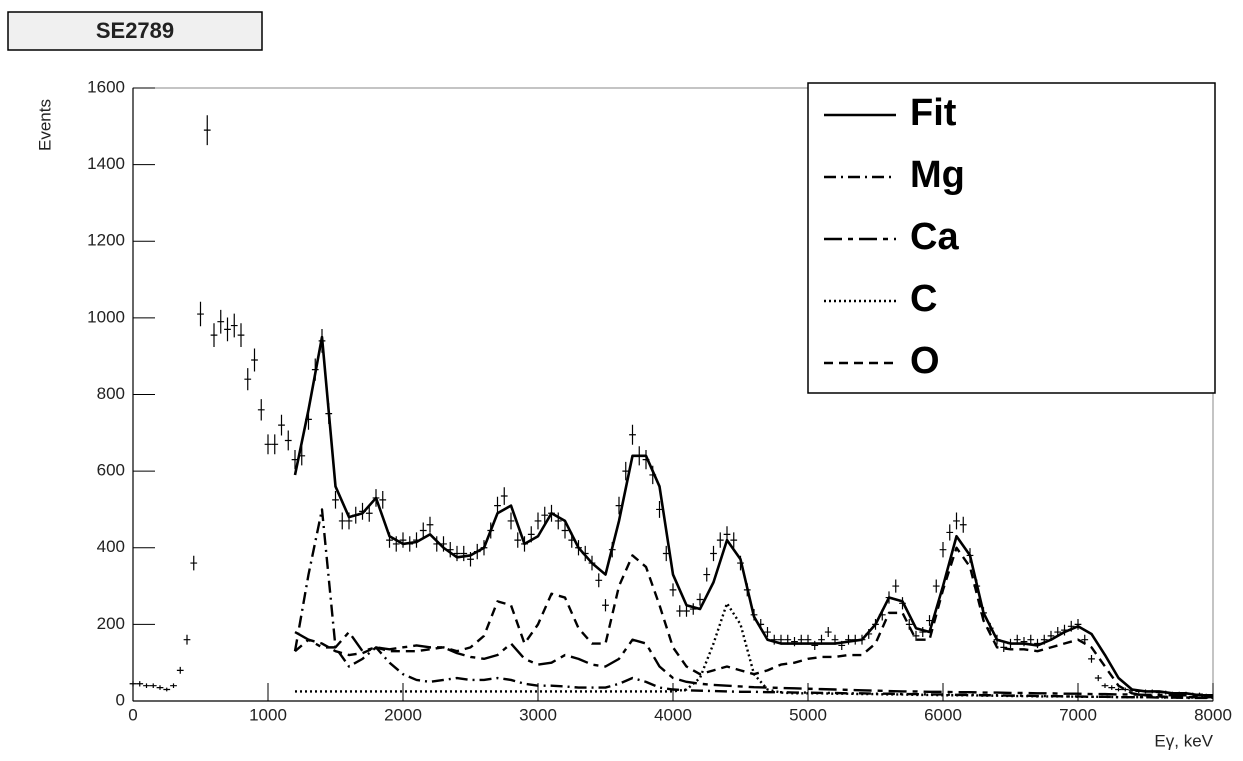 The height and width of the screenshot is (761, 1243). What do you see at coordinates (937, 175) in the screenshot?
I see `legend-label: Mg` at bounding box center [937, 175].